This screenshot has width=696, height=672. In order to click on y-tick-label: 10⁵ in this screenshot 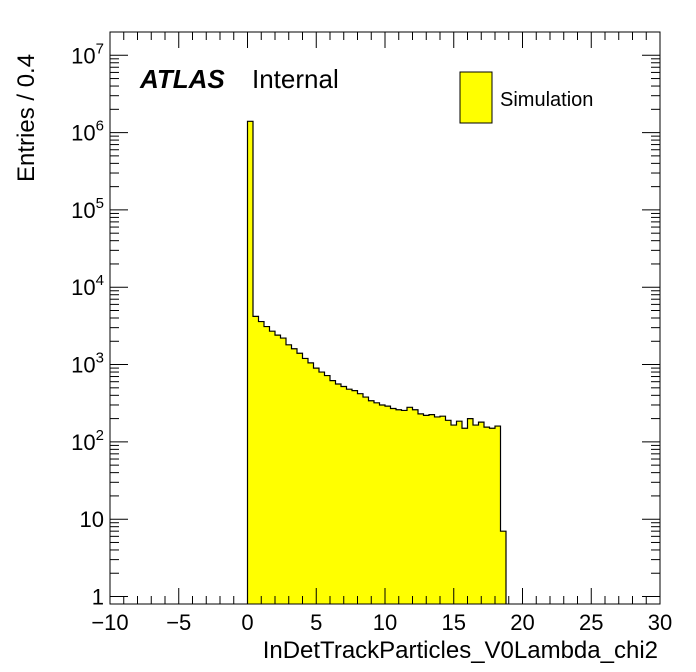, I will do `click(87, 209)`.